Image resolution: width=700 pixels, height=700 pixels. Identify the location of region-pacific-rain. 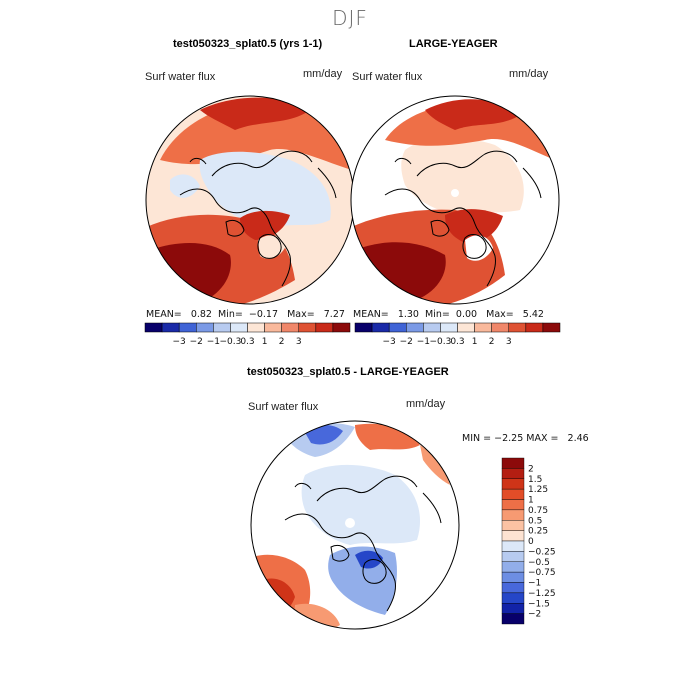
(256, 135).